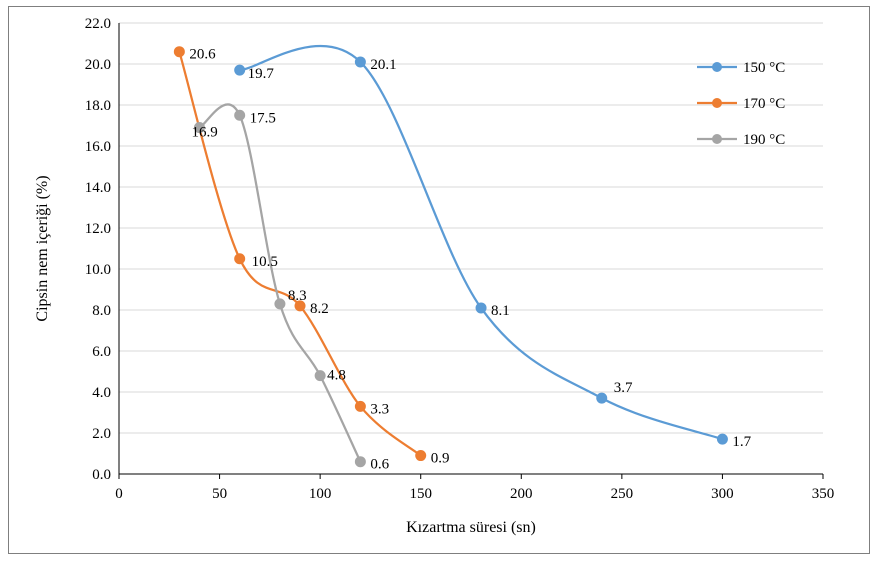 This screenshot has height=561, width=879. Describe the element at coordinates (823, 494) in the screenshot. I see `x-tick-label: 350` at that location.